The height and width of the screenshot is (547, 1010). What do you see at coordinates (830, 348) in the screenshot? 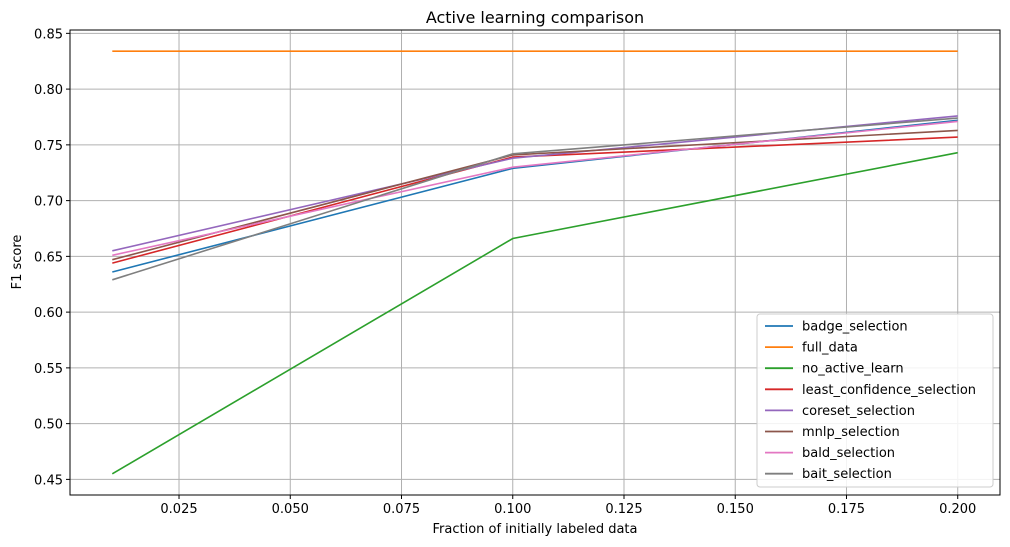
I see `legend-label: full_data` at bounding box center [830, 348].